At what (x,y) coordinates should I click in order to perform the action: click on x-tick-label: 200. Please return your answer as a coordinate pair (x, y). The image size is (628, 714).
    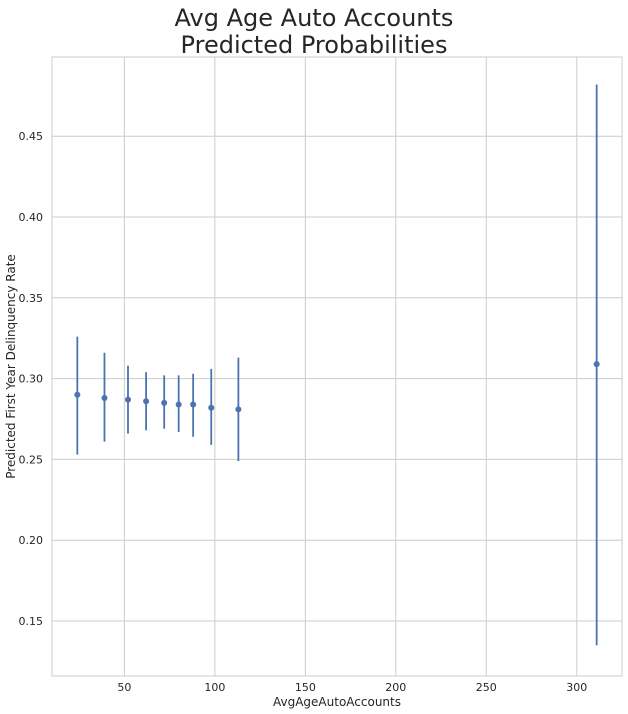
    Looking at the image, I should click on (395, 687).